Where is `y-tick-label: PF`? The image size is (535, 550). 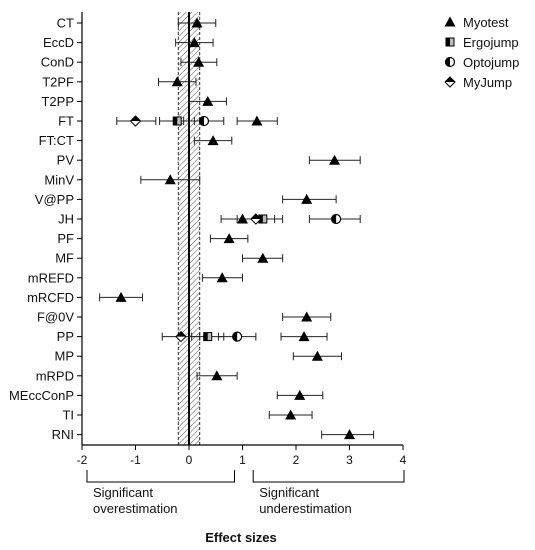
y-tick-label: PF is located at coordinates (65, 238).